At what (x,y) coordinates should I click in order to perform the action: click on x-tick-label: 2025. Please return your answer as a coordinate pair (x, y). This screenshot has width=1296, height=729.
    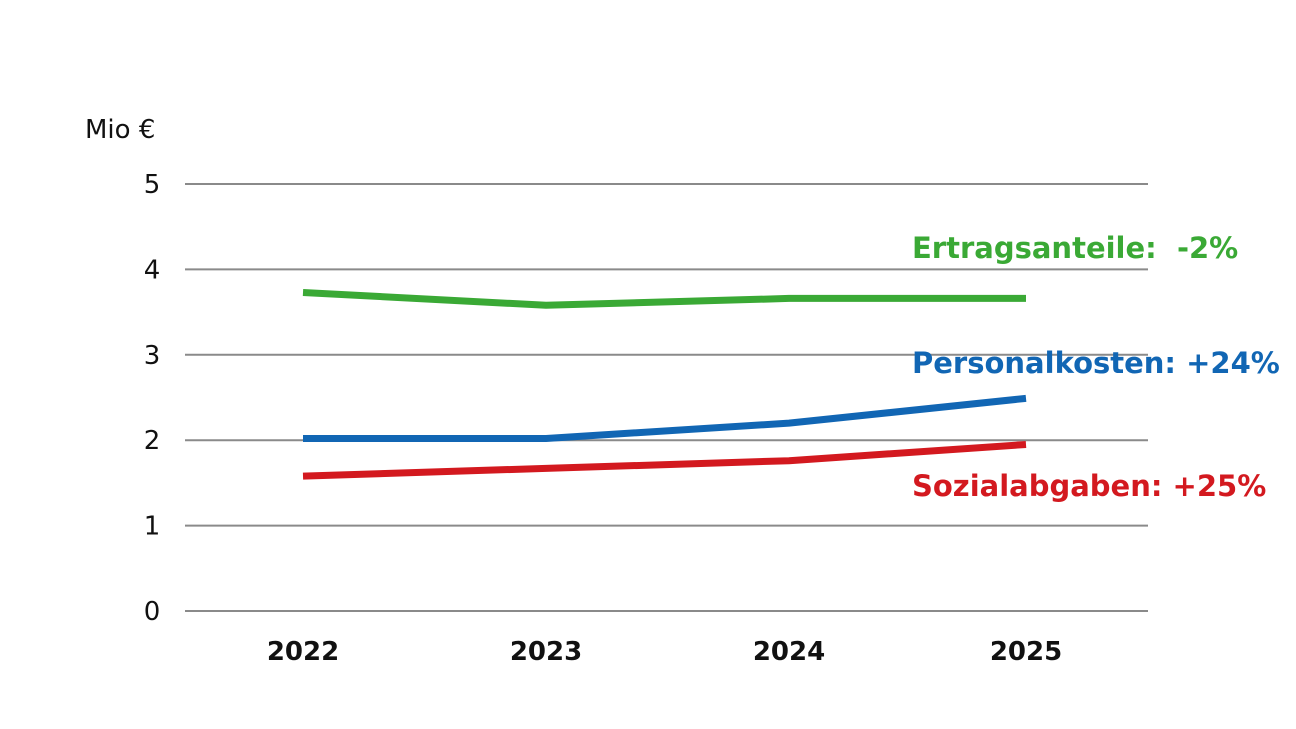
    Looking at the image, I should click on (1026, 652).